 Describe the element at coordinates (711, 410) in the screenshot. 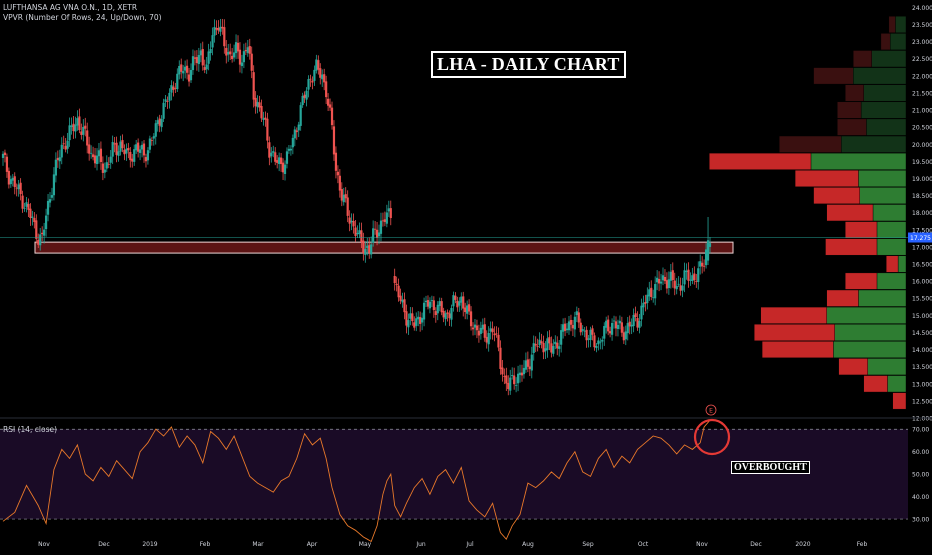

I see `earnings-marker-circle` at that location.